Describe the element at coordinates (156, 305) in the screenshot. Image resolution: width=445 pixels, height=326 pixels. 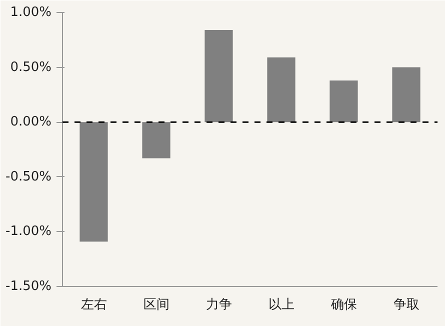
I see `x-tick-label: 区间` at that location.